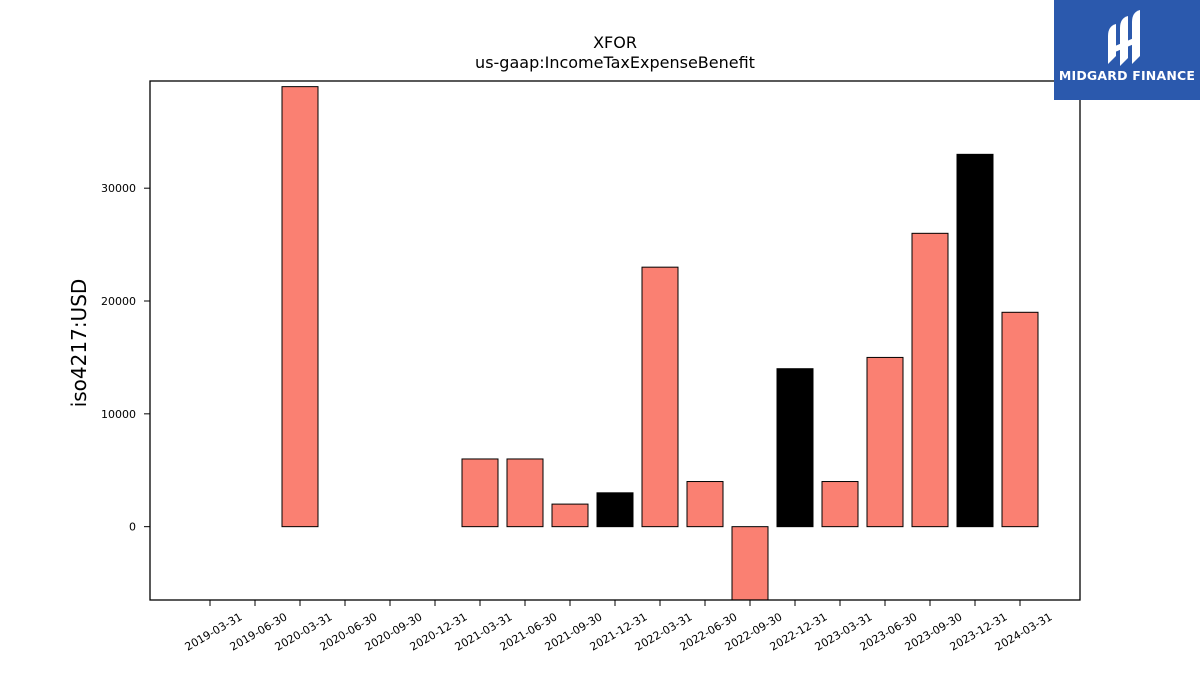  What do you see at coordinates (118, 188) in the screenshot?
I see `y-tick-label: 30000` at bounding box center [118, 188].